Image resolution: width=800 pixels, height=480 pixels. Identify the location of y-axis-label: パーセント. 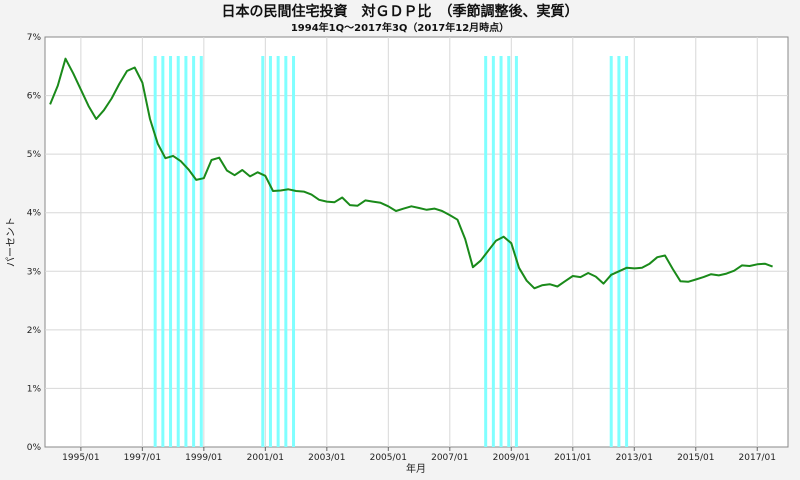
(11, 242).